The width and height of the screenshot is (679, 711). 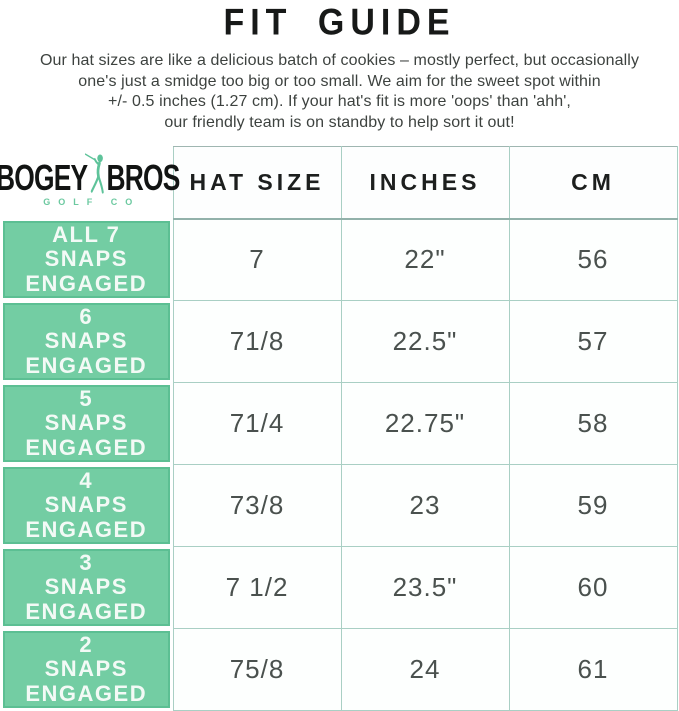 I want to click on snaps-line: 5, so click(x=86, y=399).